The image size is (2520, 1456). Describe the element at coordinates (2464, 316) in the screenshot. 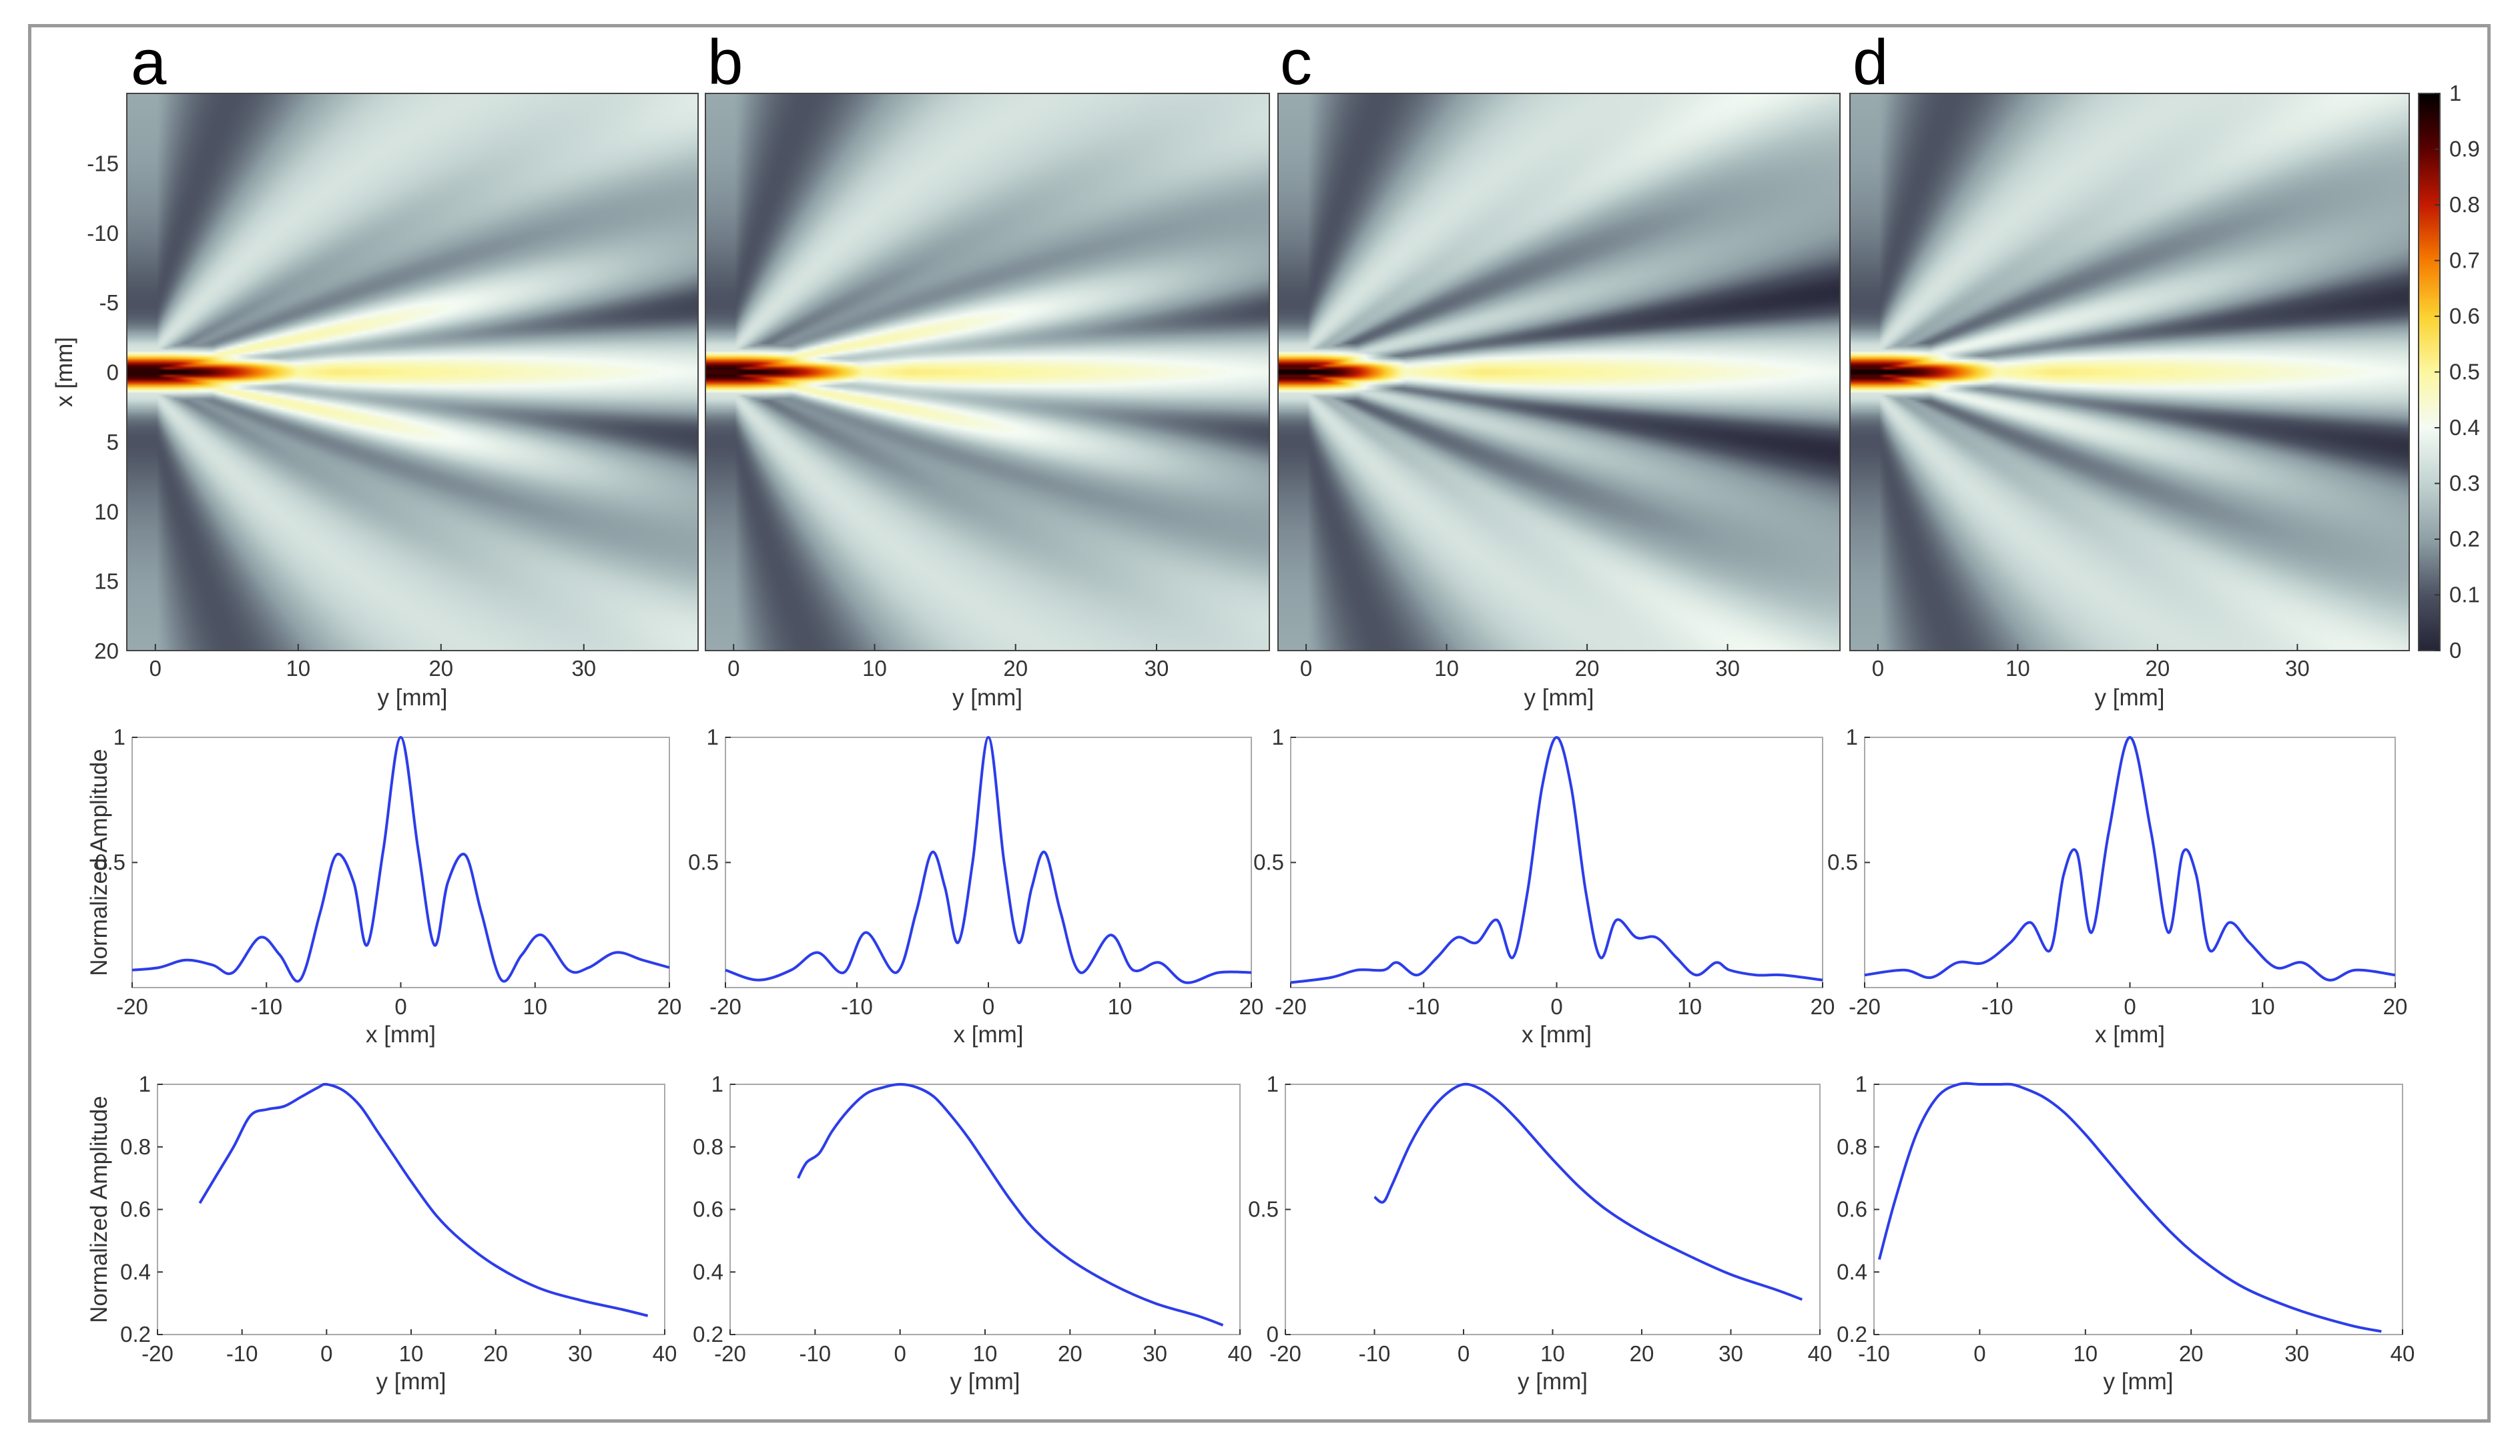

I see `colorbar-tick-label: 0.6` at that location.